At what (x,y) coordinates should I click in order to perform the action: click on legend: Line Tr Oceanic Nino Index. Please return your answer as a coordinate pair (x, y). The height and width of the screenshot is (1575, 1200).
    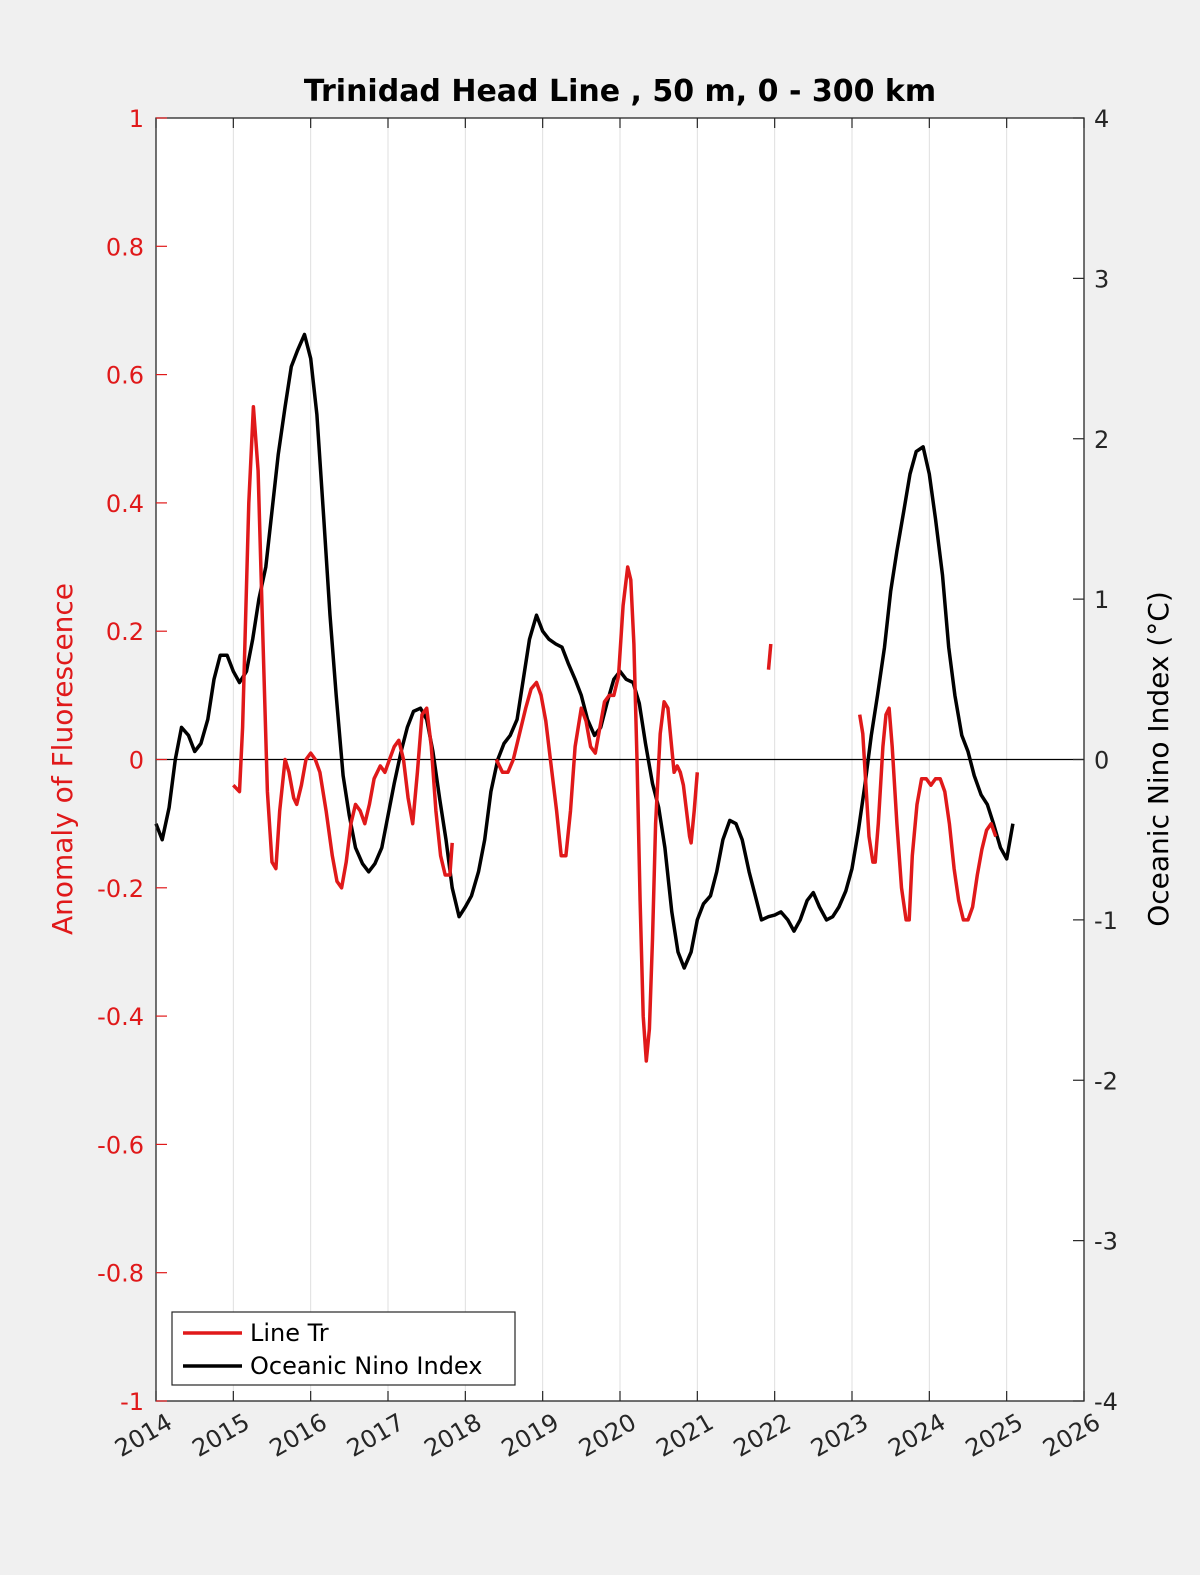
    Looking at the image, I should click on (343, 1348).